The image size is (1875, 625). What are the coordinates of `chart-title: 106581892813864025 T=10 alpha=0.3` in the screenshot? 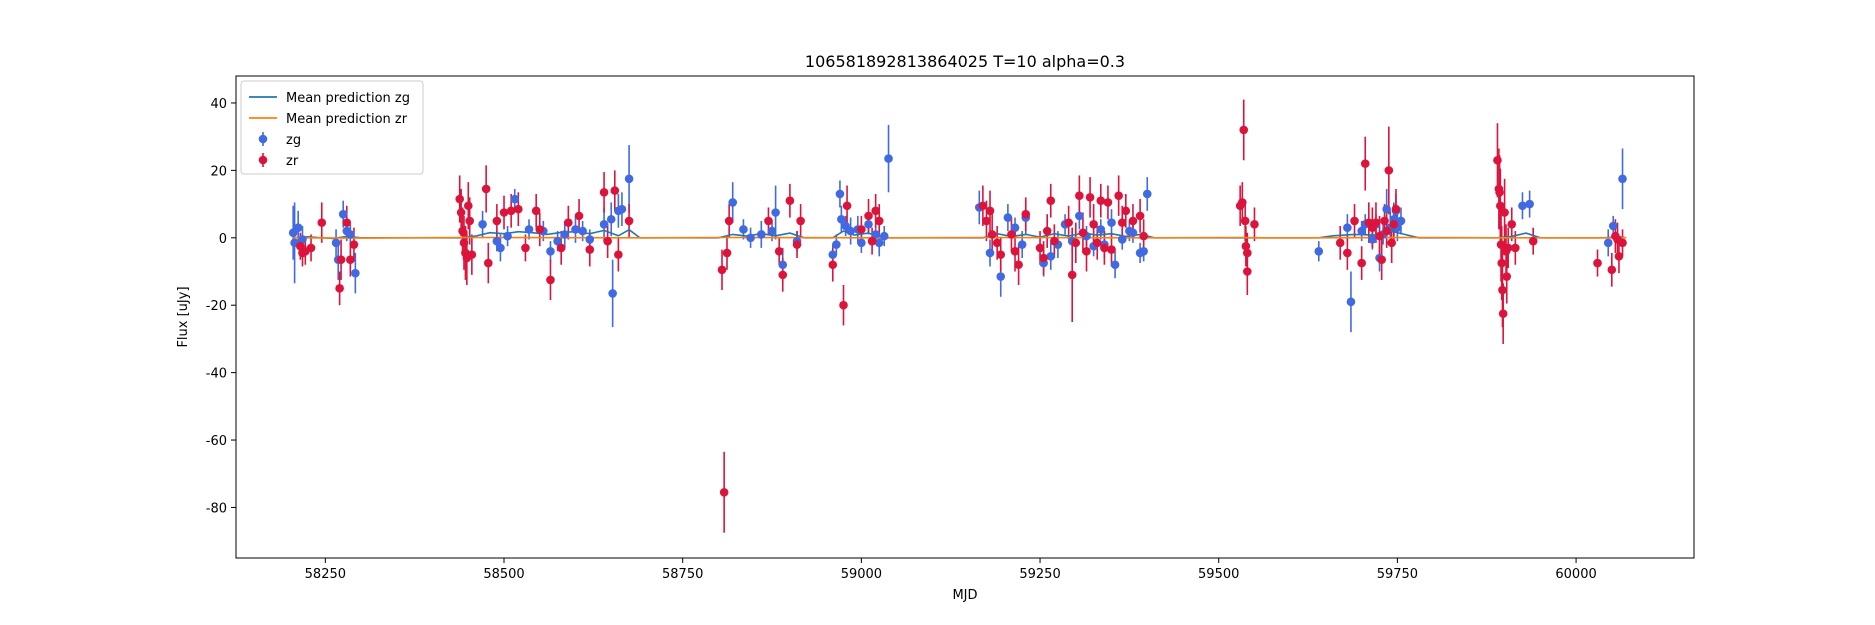 It's located at (965, 61).